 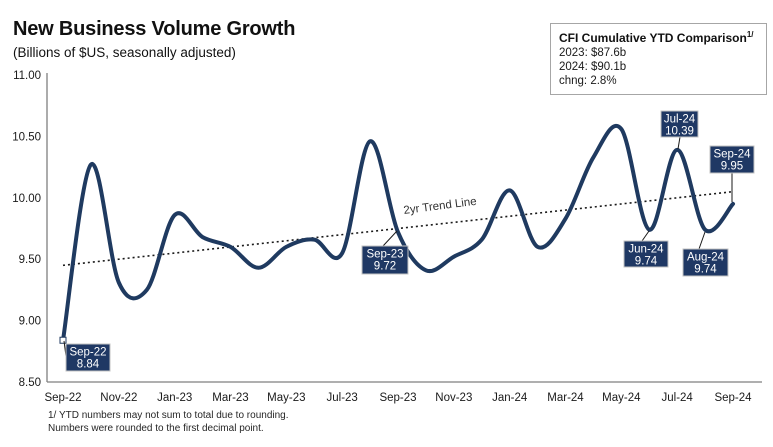 I want to click on y-axis-label: 9.00, so click(x=30, y=322).